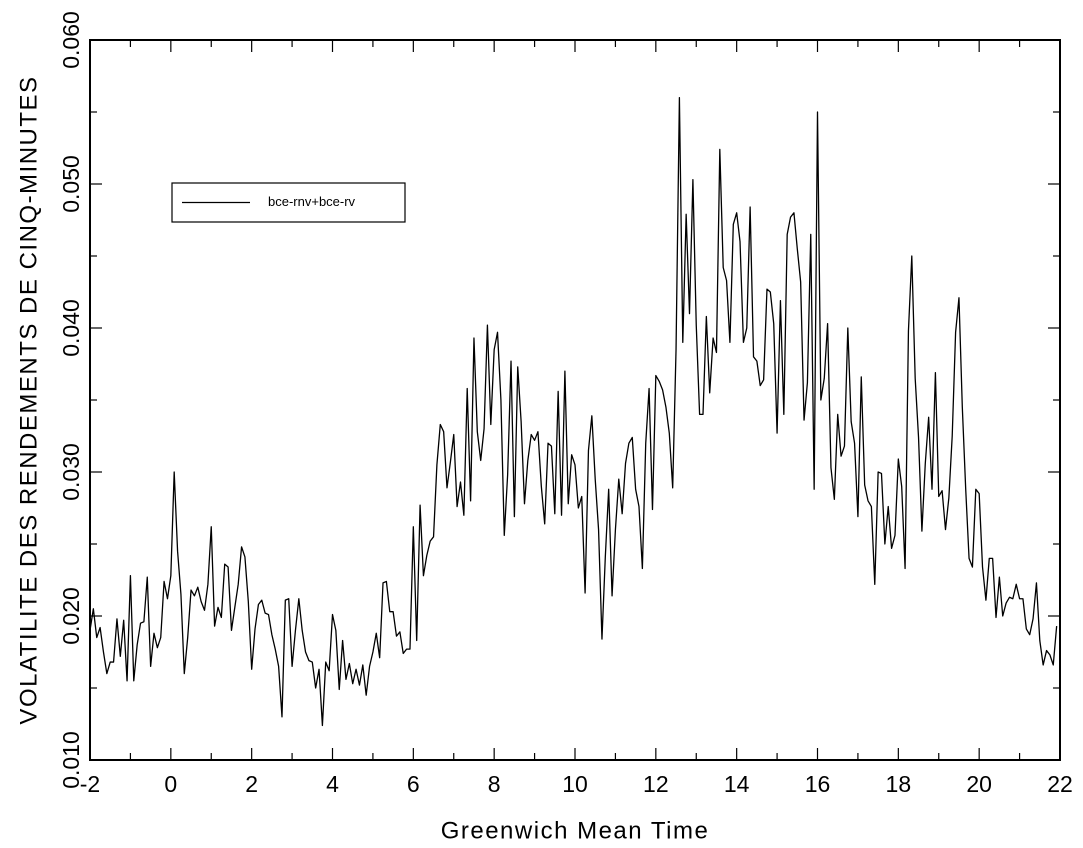 The height and width of the screenshot is (848, 1083). I want to click on x-tick-label: 8, so click(494, 784).